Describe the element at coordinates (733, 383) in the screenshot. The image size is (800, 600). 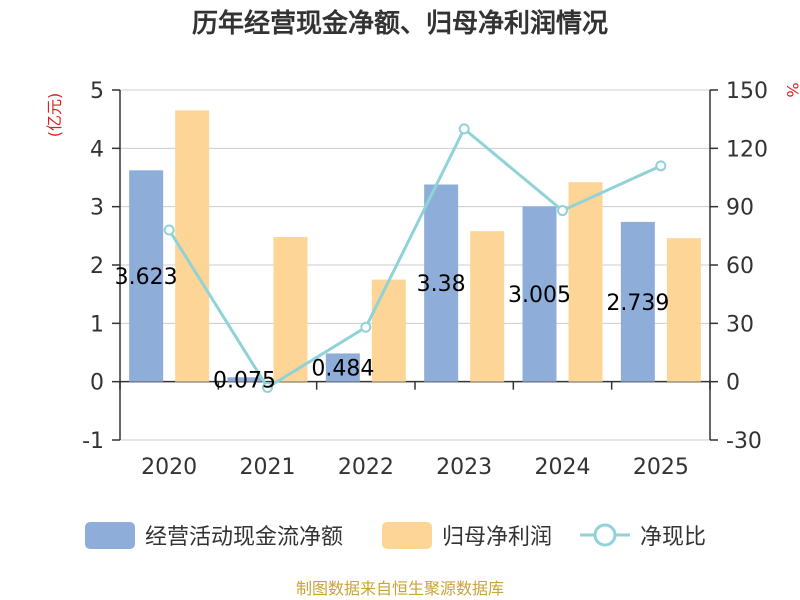
I see `right-tick-label: 0` at that location.